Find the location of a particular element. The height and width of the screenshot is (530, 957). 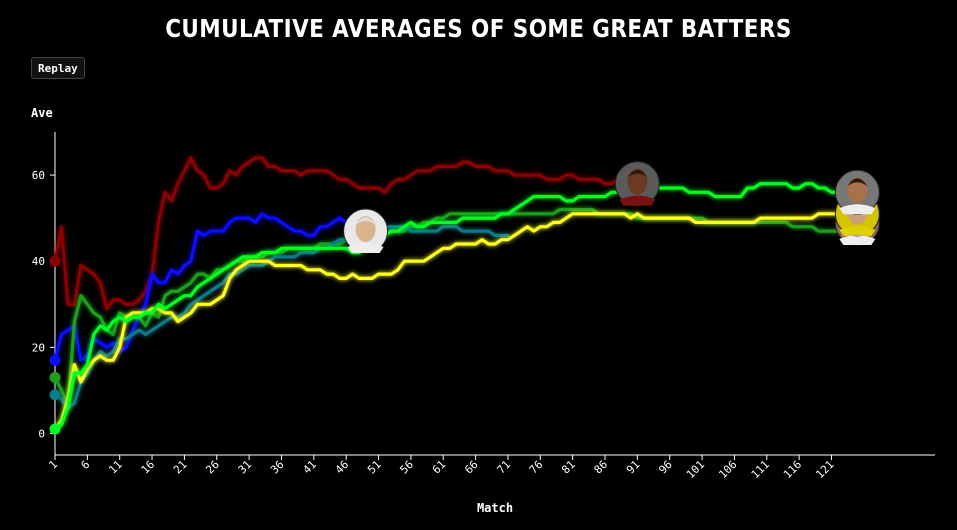

x-tick-label: 116 is located at coordinates (792, 469).